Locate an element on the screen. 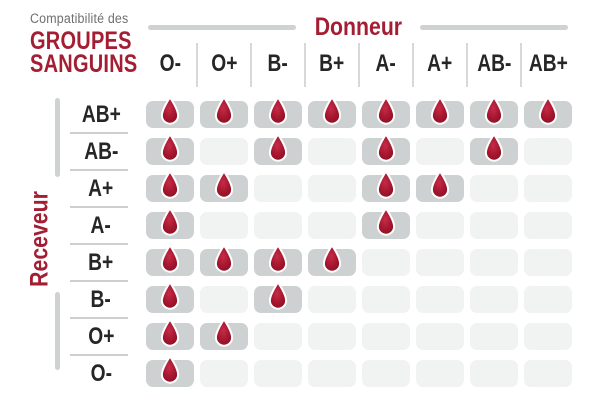  cell-A+-from-A+ is located at coordinates (440, 186).